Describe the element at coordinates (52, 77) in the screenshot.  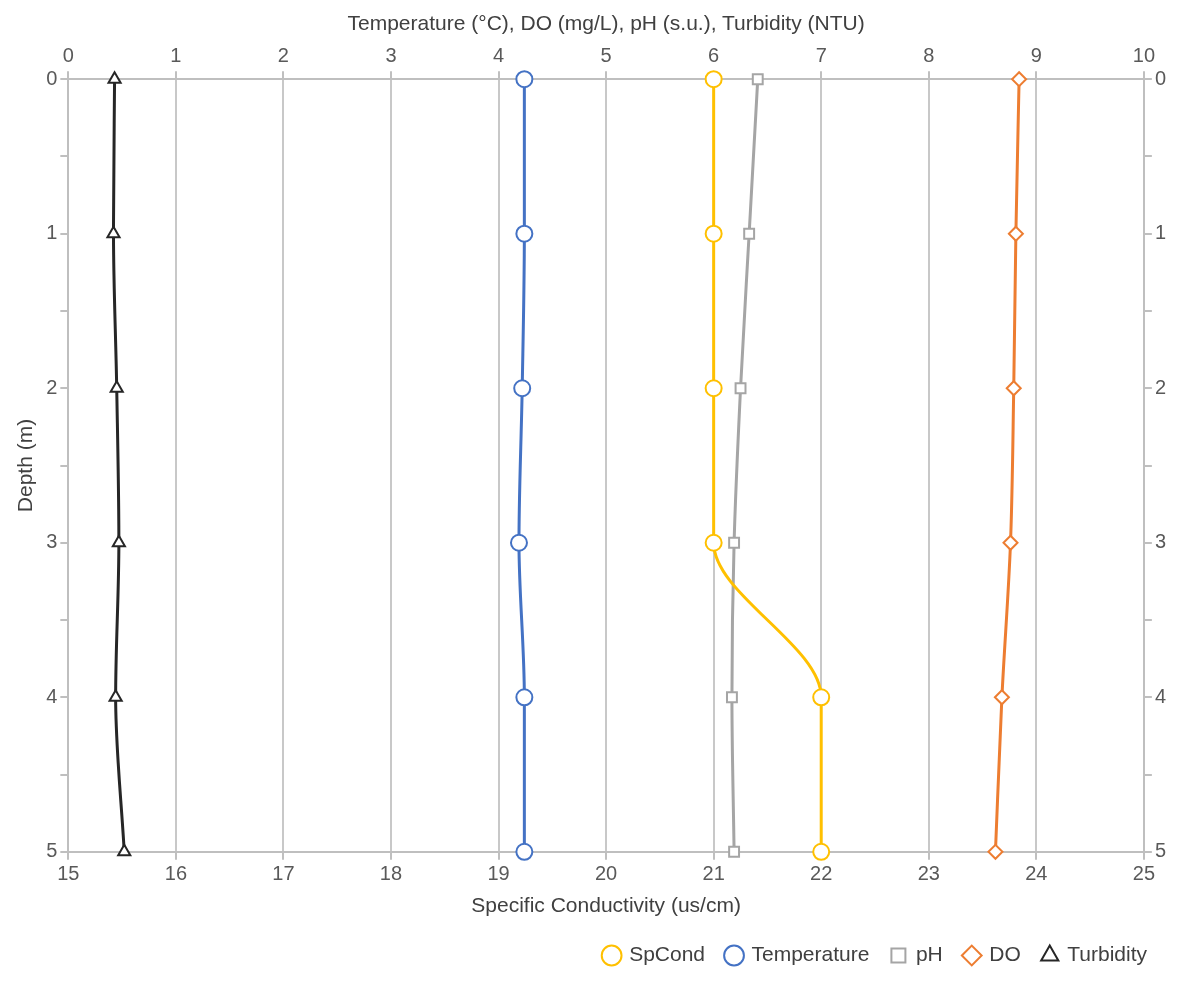
I see `y-tick-label: 0` at that location.